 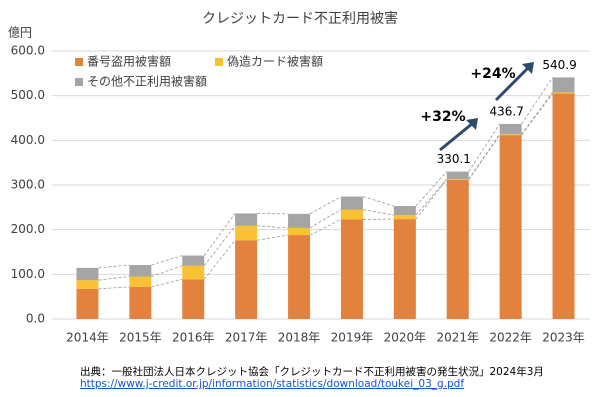 What do you see at coordinates (28, 229) in the screenshot?
I see `y-tick-label: 200.0` at bounding box center [28, 229].